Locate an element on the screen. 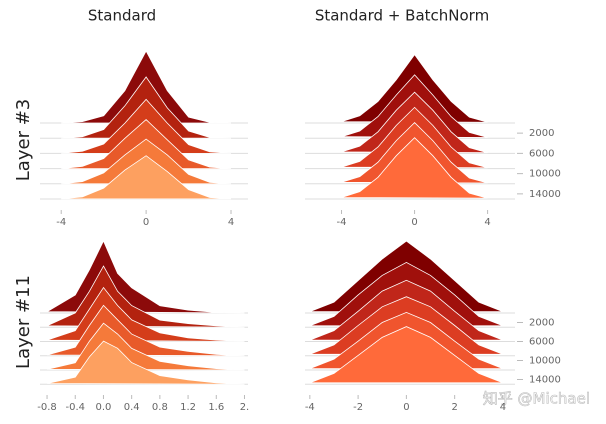  x-tick-label: 0.8 is located at coordinates (160, 407).